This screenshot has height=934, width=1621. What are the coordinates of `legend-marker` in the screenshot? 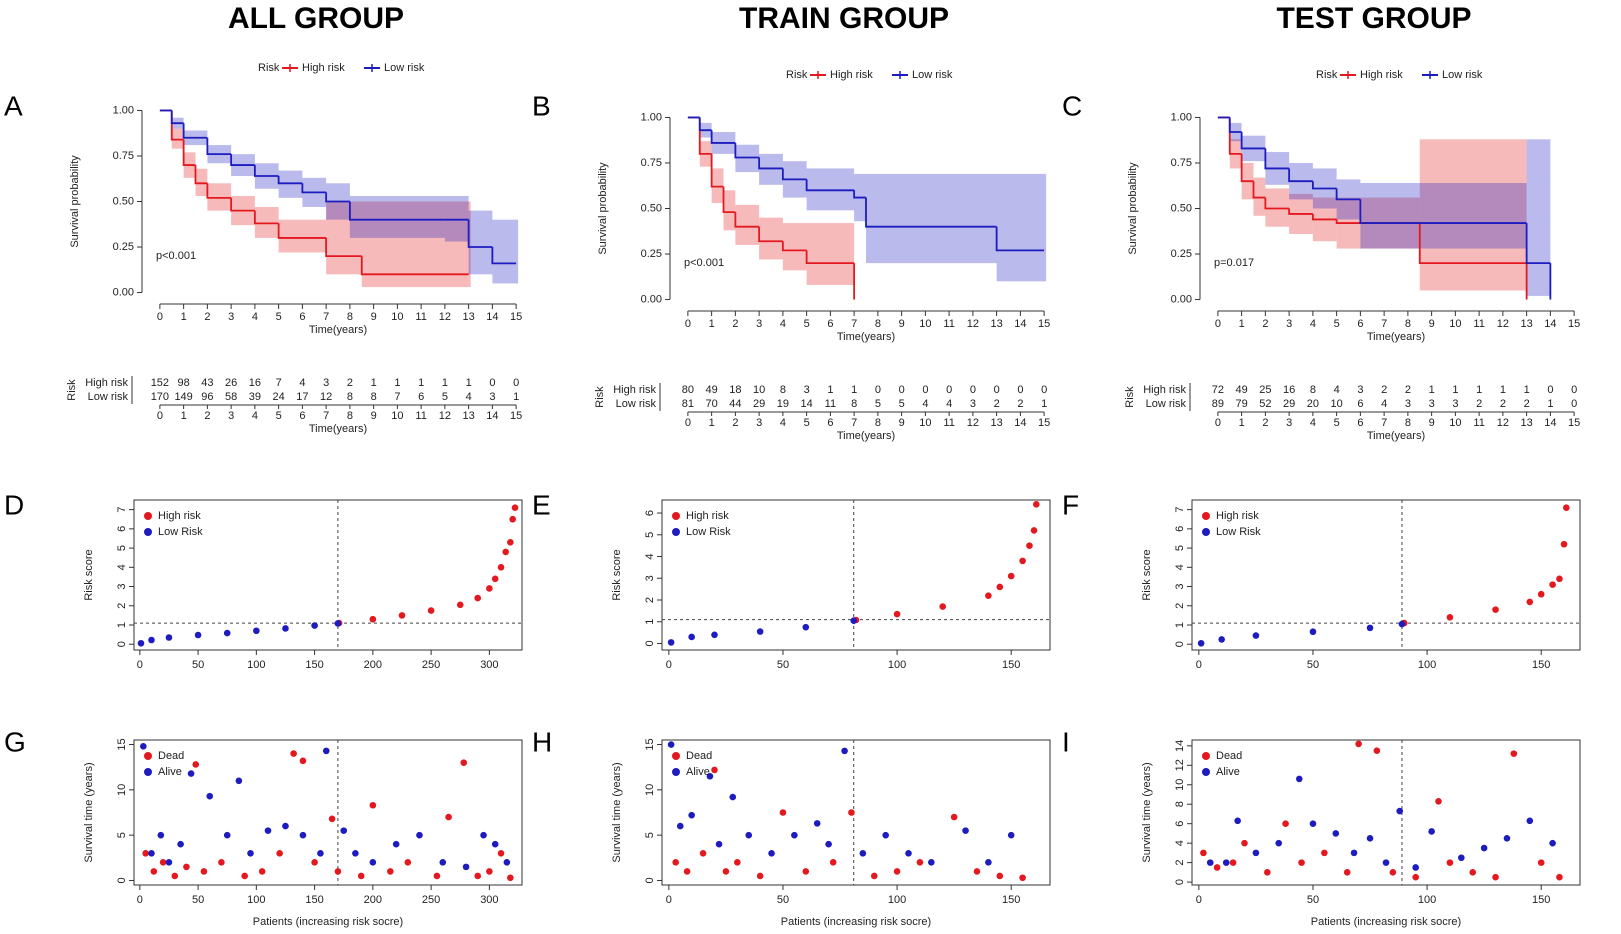 It's located at (1206, 532).